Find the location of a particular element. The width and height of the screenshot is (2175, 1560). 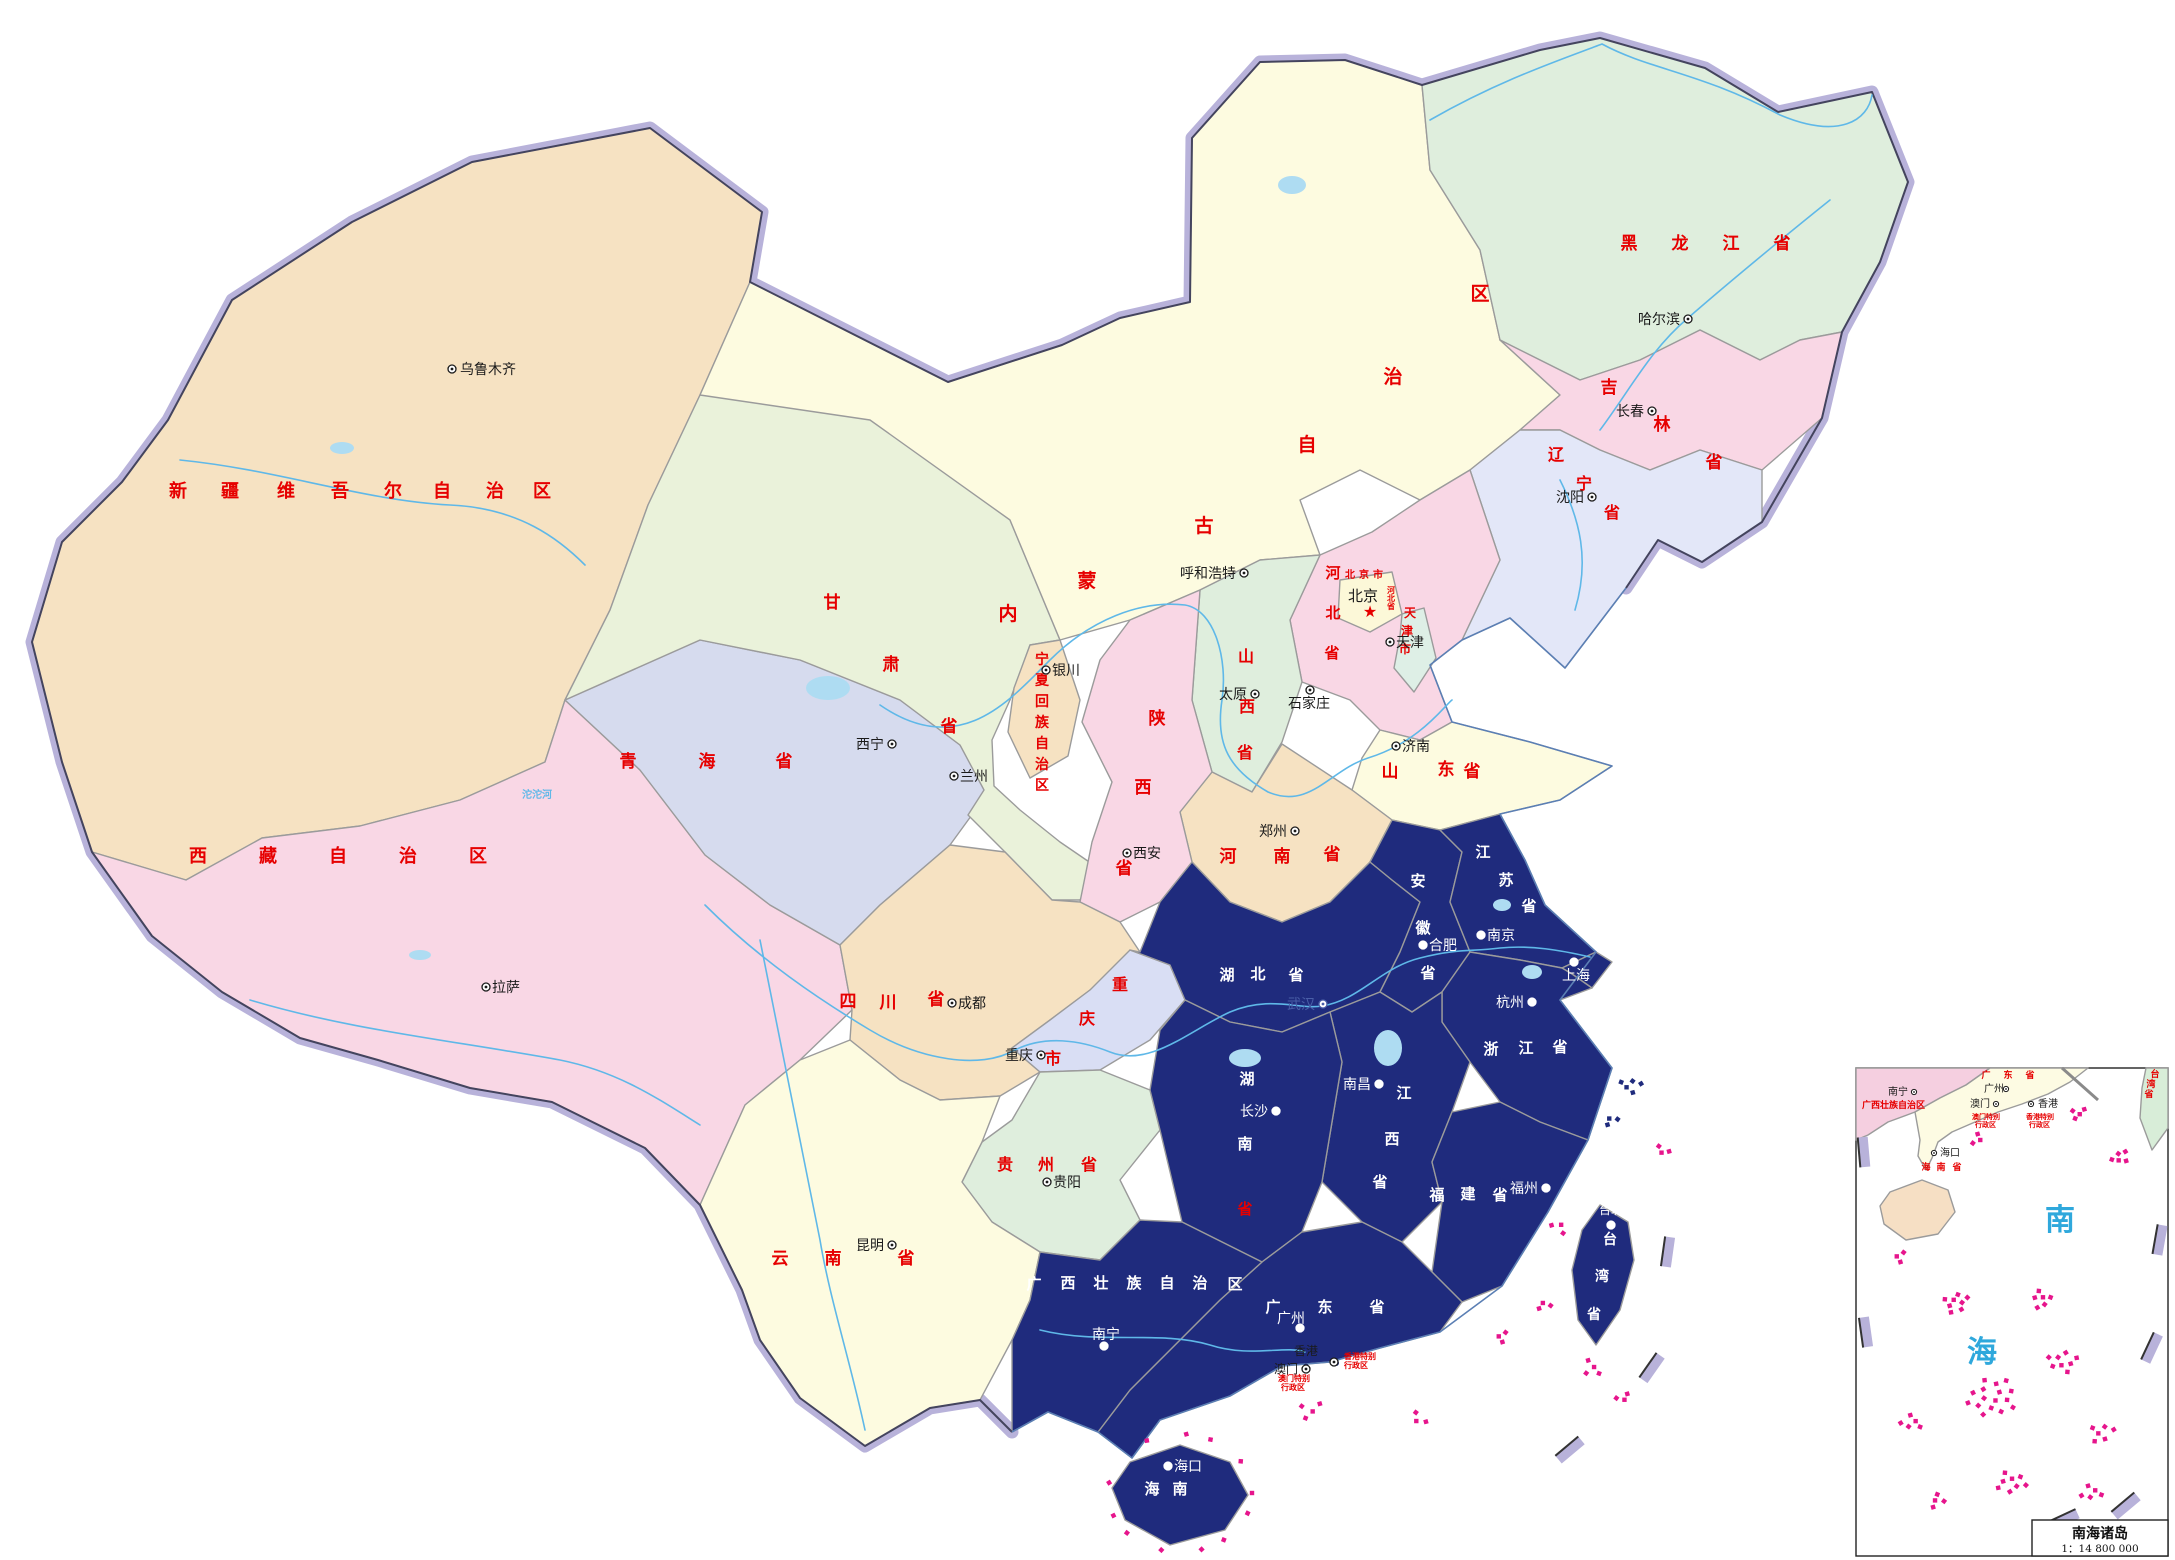

city-label-taiyuan: 太原 is located at coordinates (1233, 695).